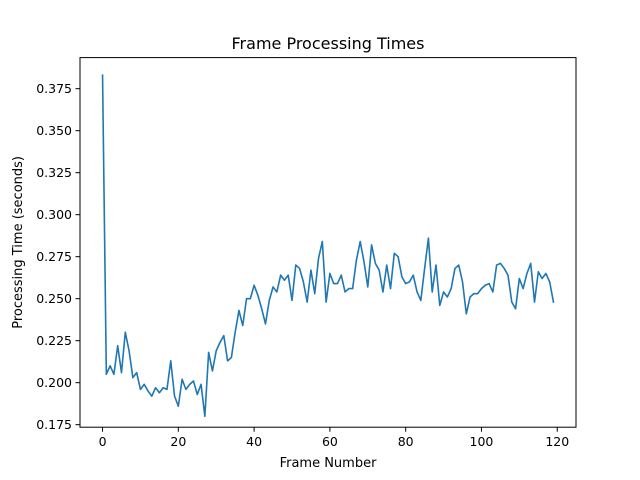 Image resolution: width=640 pixels, height=480 pixels. Describe the element at coordinates (557, 441) in the screenshot. I see `x-tick-label: 120` at that location.